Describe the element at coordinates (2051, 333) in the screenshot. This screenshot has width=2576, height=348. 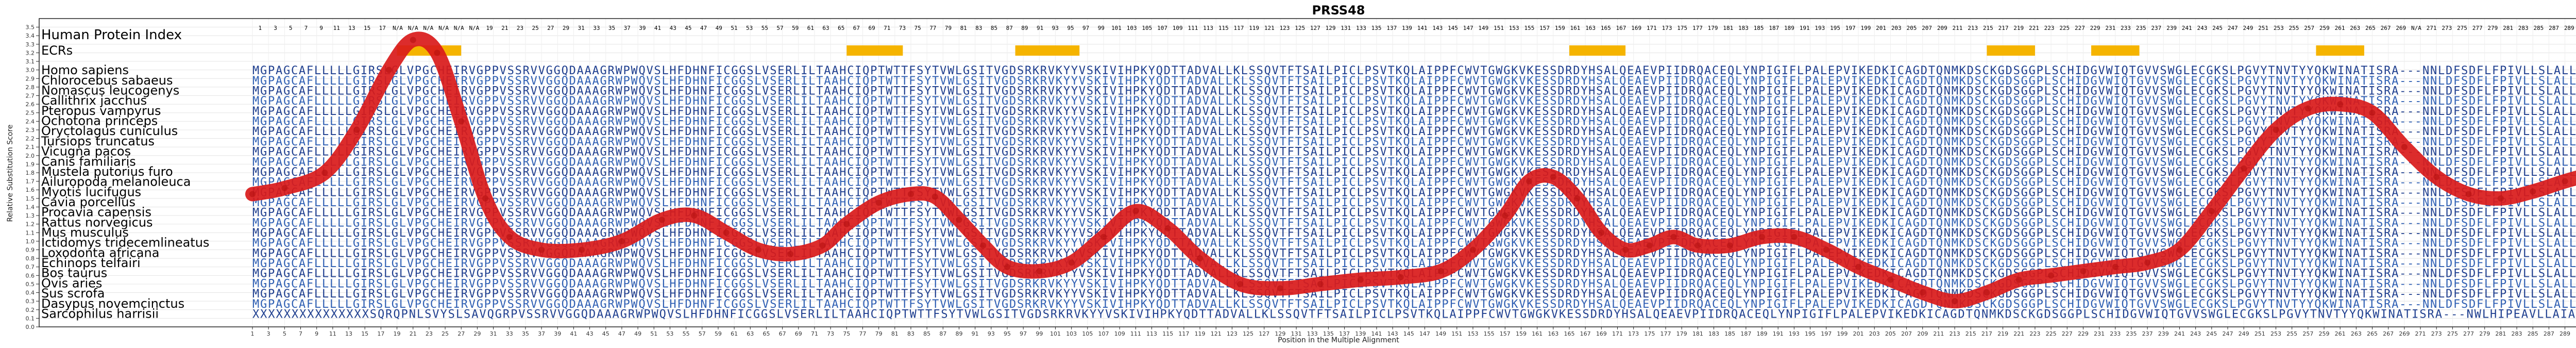
I see `x-tick-label: 225` at that location.